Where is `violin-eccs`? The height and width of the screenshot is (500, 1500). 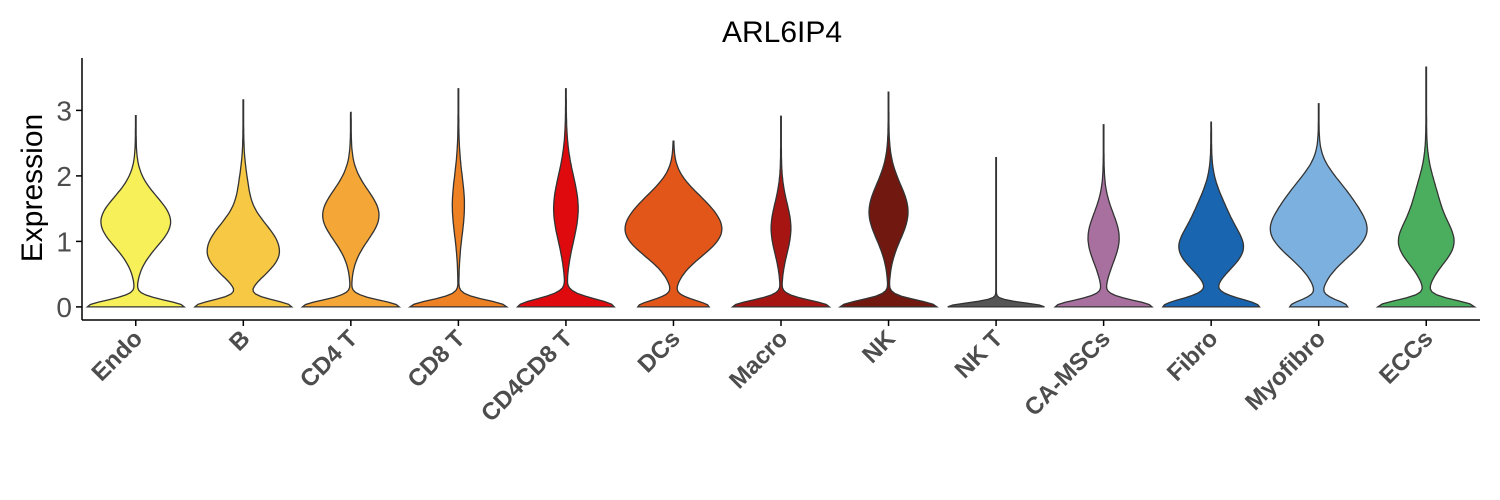 violin-eccs is located at coordinates (1426, 187).